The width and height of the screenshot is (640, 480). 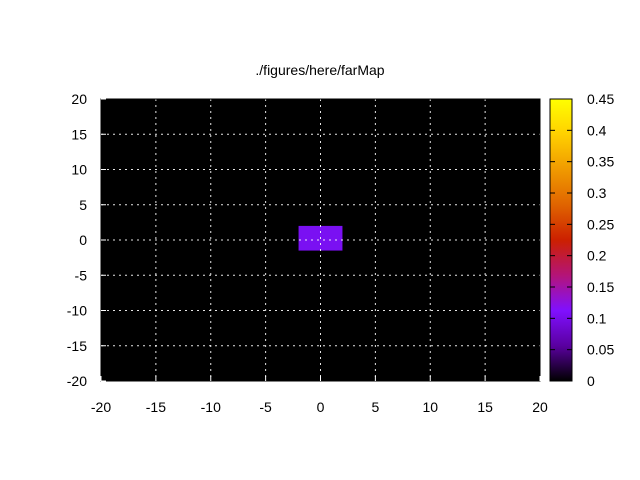 I want to click on colorbar-tick-label: 0.15, so click(x=600, y=287).